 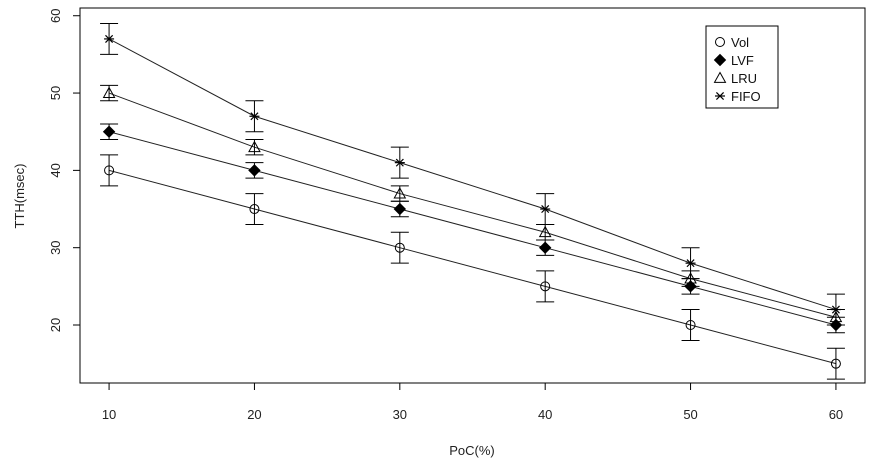 What do you see at coordinates (55, 15) in the screenshot?
I see `y-tick-label: 60` at bounding box center [55, 15].